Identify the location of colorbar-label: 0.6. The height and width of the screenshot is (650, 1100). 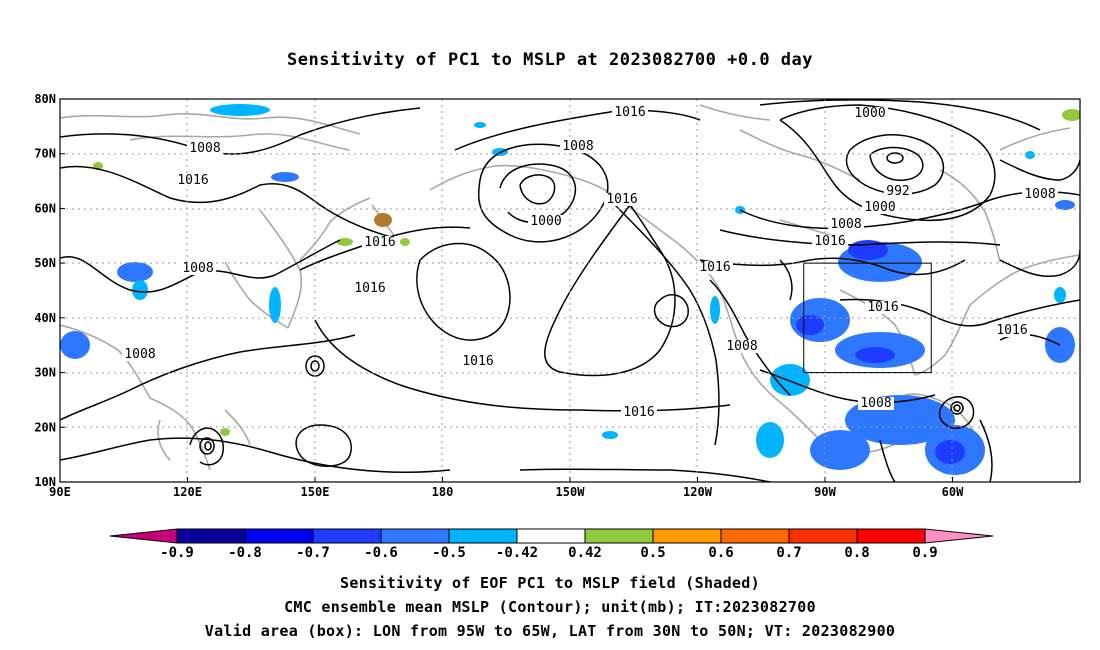
(720, 553).